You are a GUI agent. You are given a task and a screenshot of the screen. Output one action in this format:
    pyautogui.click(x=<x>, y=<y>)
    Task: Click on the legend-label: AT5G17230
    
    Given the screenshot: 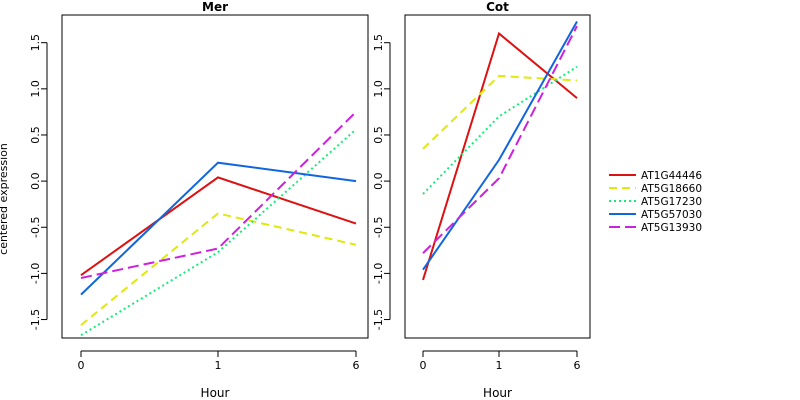 What is the action you would take?
    pyautogui.click(x=671, y=202)
    